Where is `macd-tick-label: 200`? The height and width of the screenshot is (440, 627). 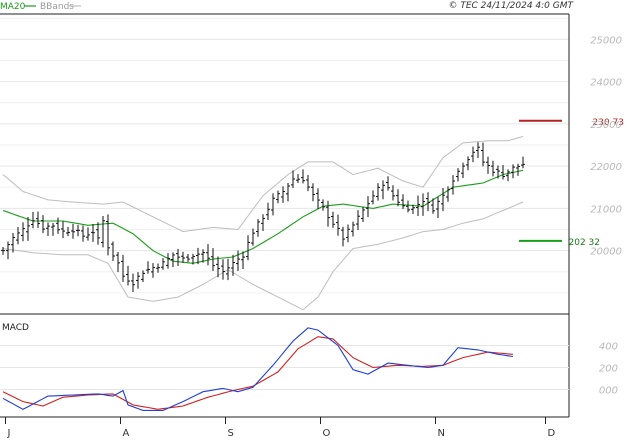
macd-tick-label: 200 is located at coordinates (608, 369).